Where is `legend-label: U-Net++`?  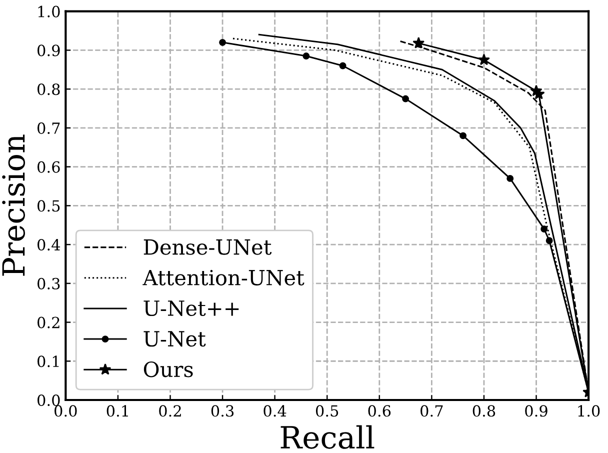
legend-label: U-Net++ is located at coordinates (191, 308).